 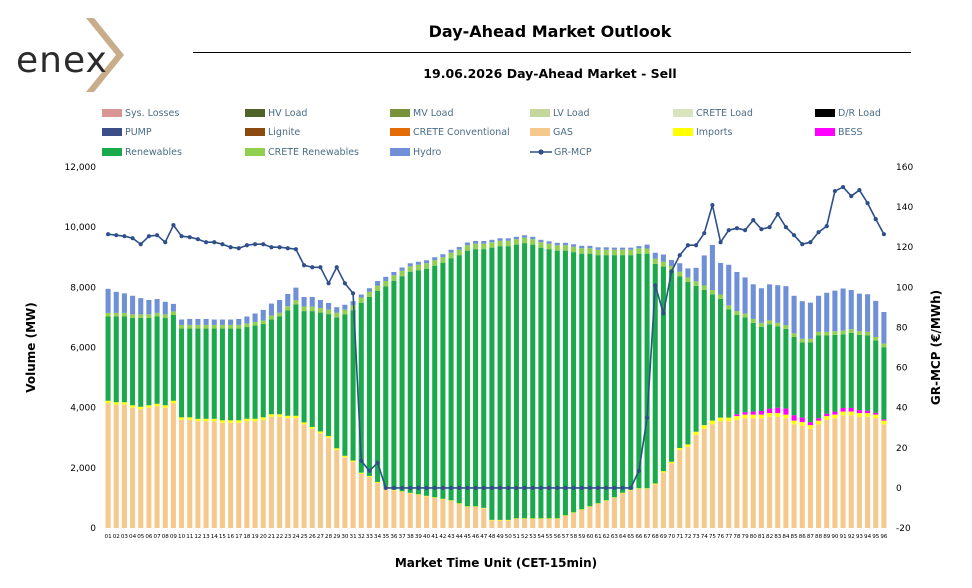 I want to click on x-tick-label: 33, so click(x=370, y=537).